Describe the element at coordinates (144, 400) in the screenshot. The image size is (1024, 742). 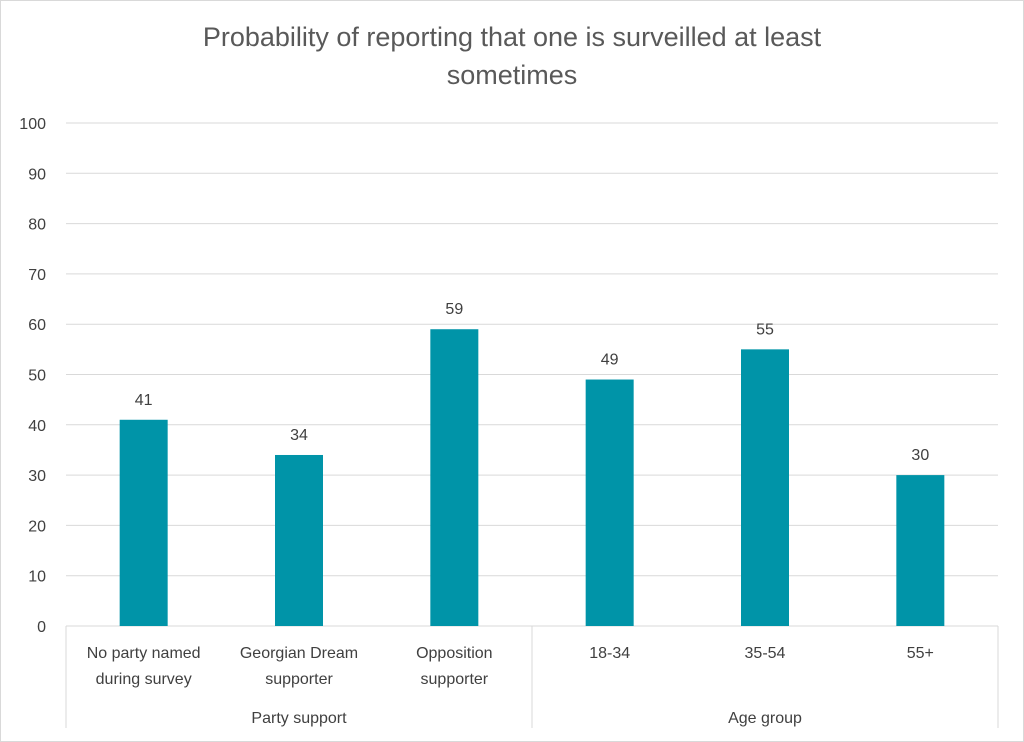
I see `data-label: 41` at that location.